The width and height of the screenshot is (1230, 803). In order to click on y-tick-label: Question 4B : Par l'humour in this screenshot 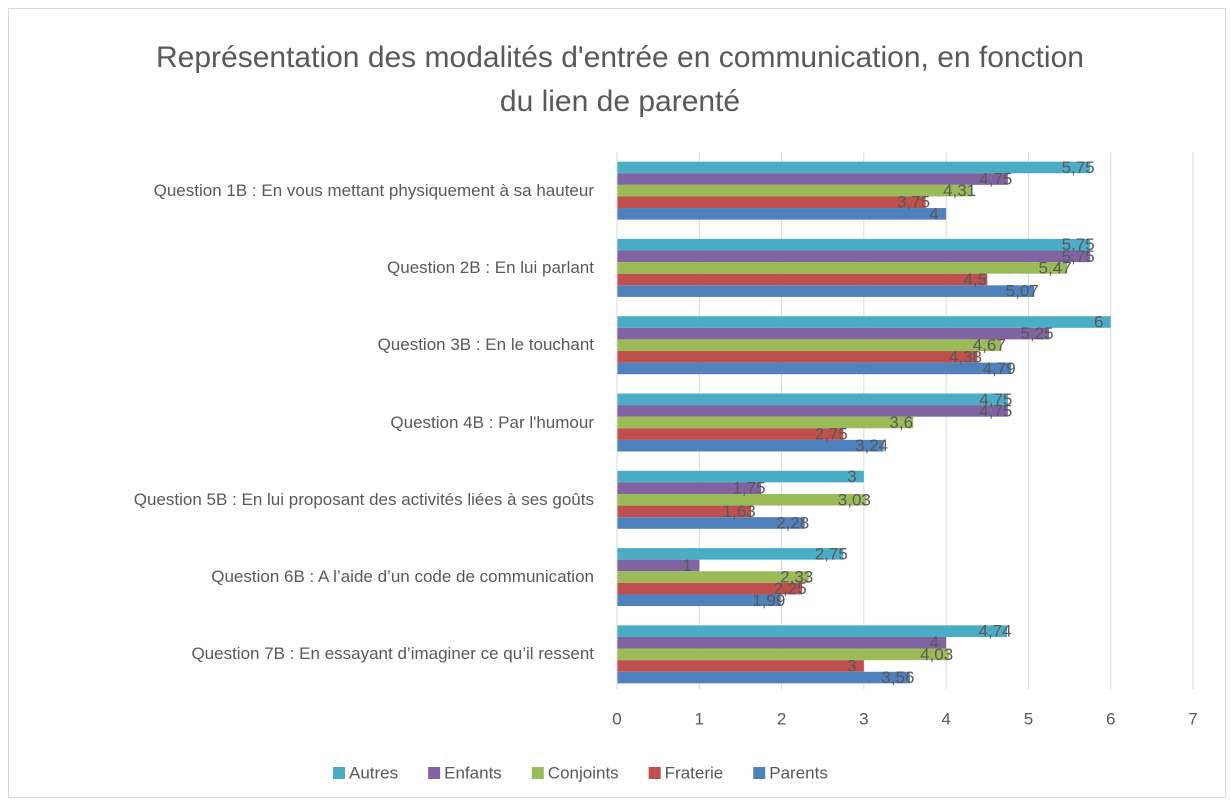, I will do `click(492, 422)`.